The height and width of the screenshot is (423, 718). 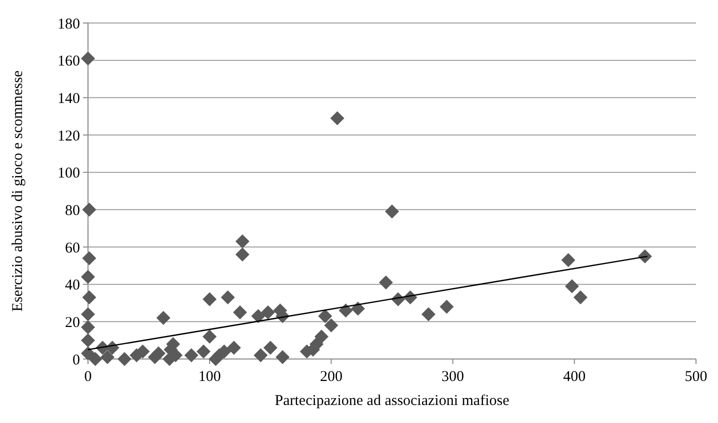 I want to click on x-axis-title: Partecipazione ad associazioni mafiose, so click(x=392, y=401).